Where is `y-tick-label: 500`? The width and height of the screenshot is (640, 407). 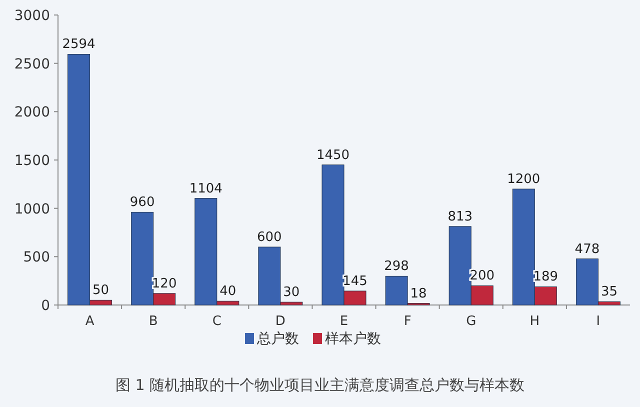
y-tick-label: 500 is located at coordinates (36, 258).